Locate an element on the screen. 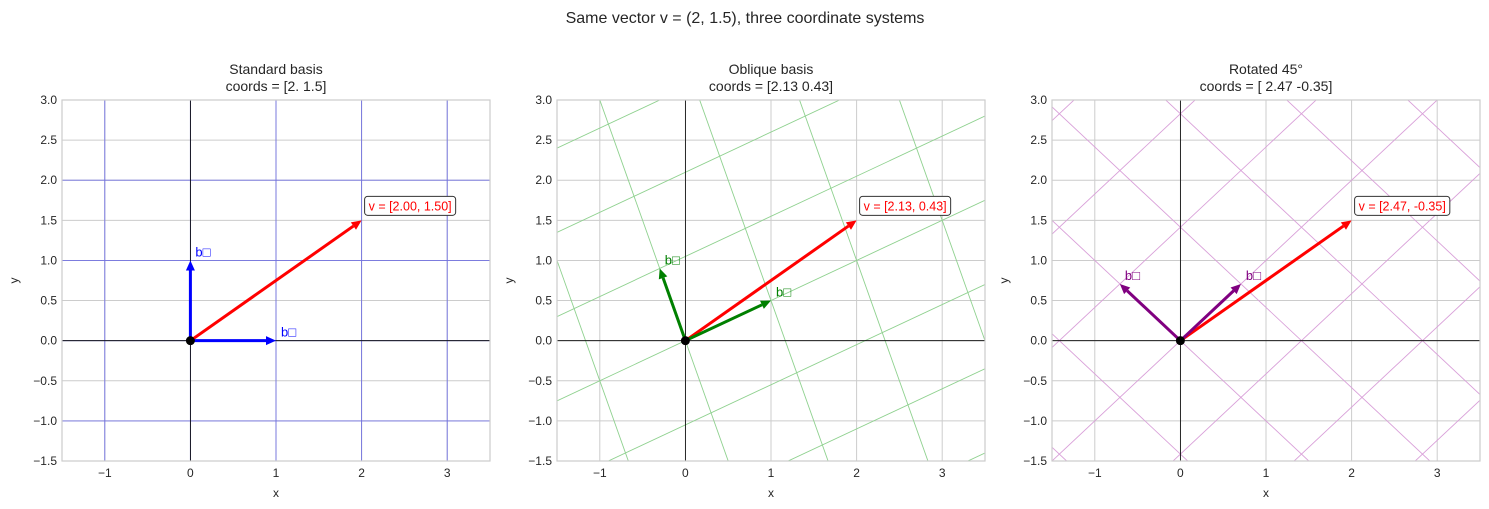 This screenshot has width=1489, height=509. vector-annotation: v = [2.47, -0.35] is located at coordinates (1402, 205).